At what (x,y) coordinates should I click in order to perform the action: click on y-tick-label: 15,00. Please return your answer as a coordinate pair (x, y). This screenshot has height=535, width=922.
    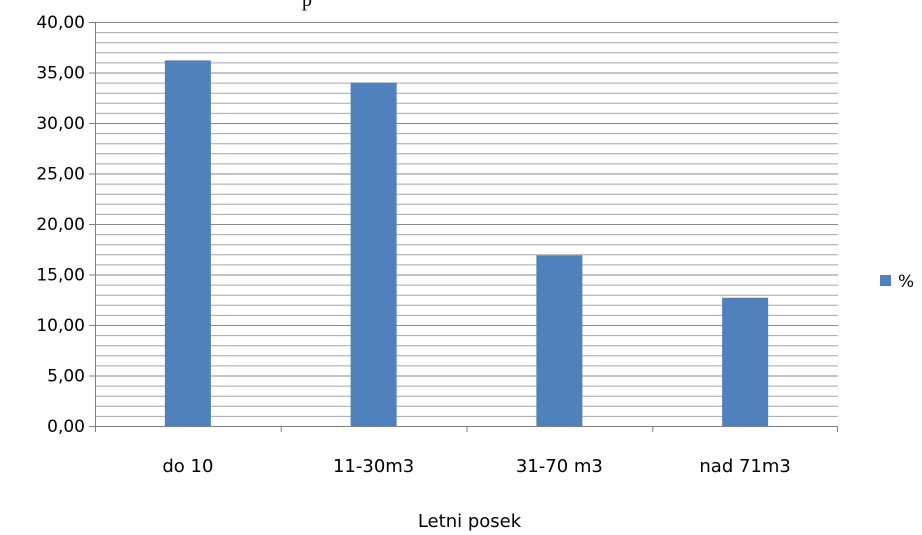
    Looking at the image, I should click on (60, 276).